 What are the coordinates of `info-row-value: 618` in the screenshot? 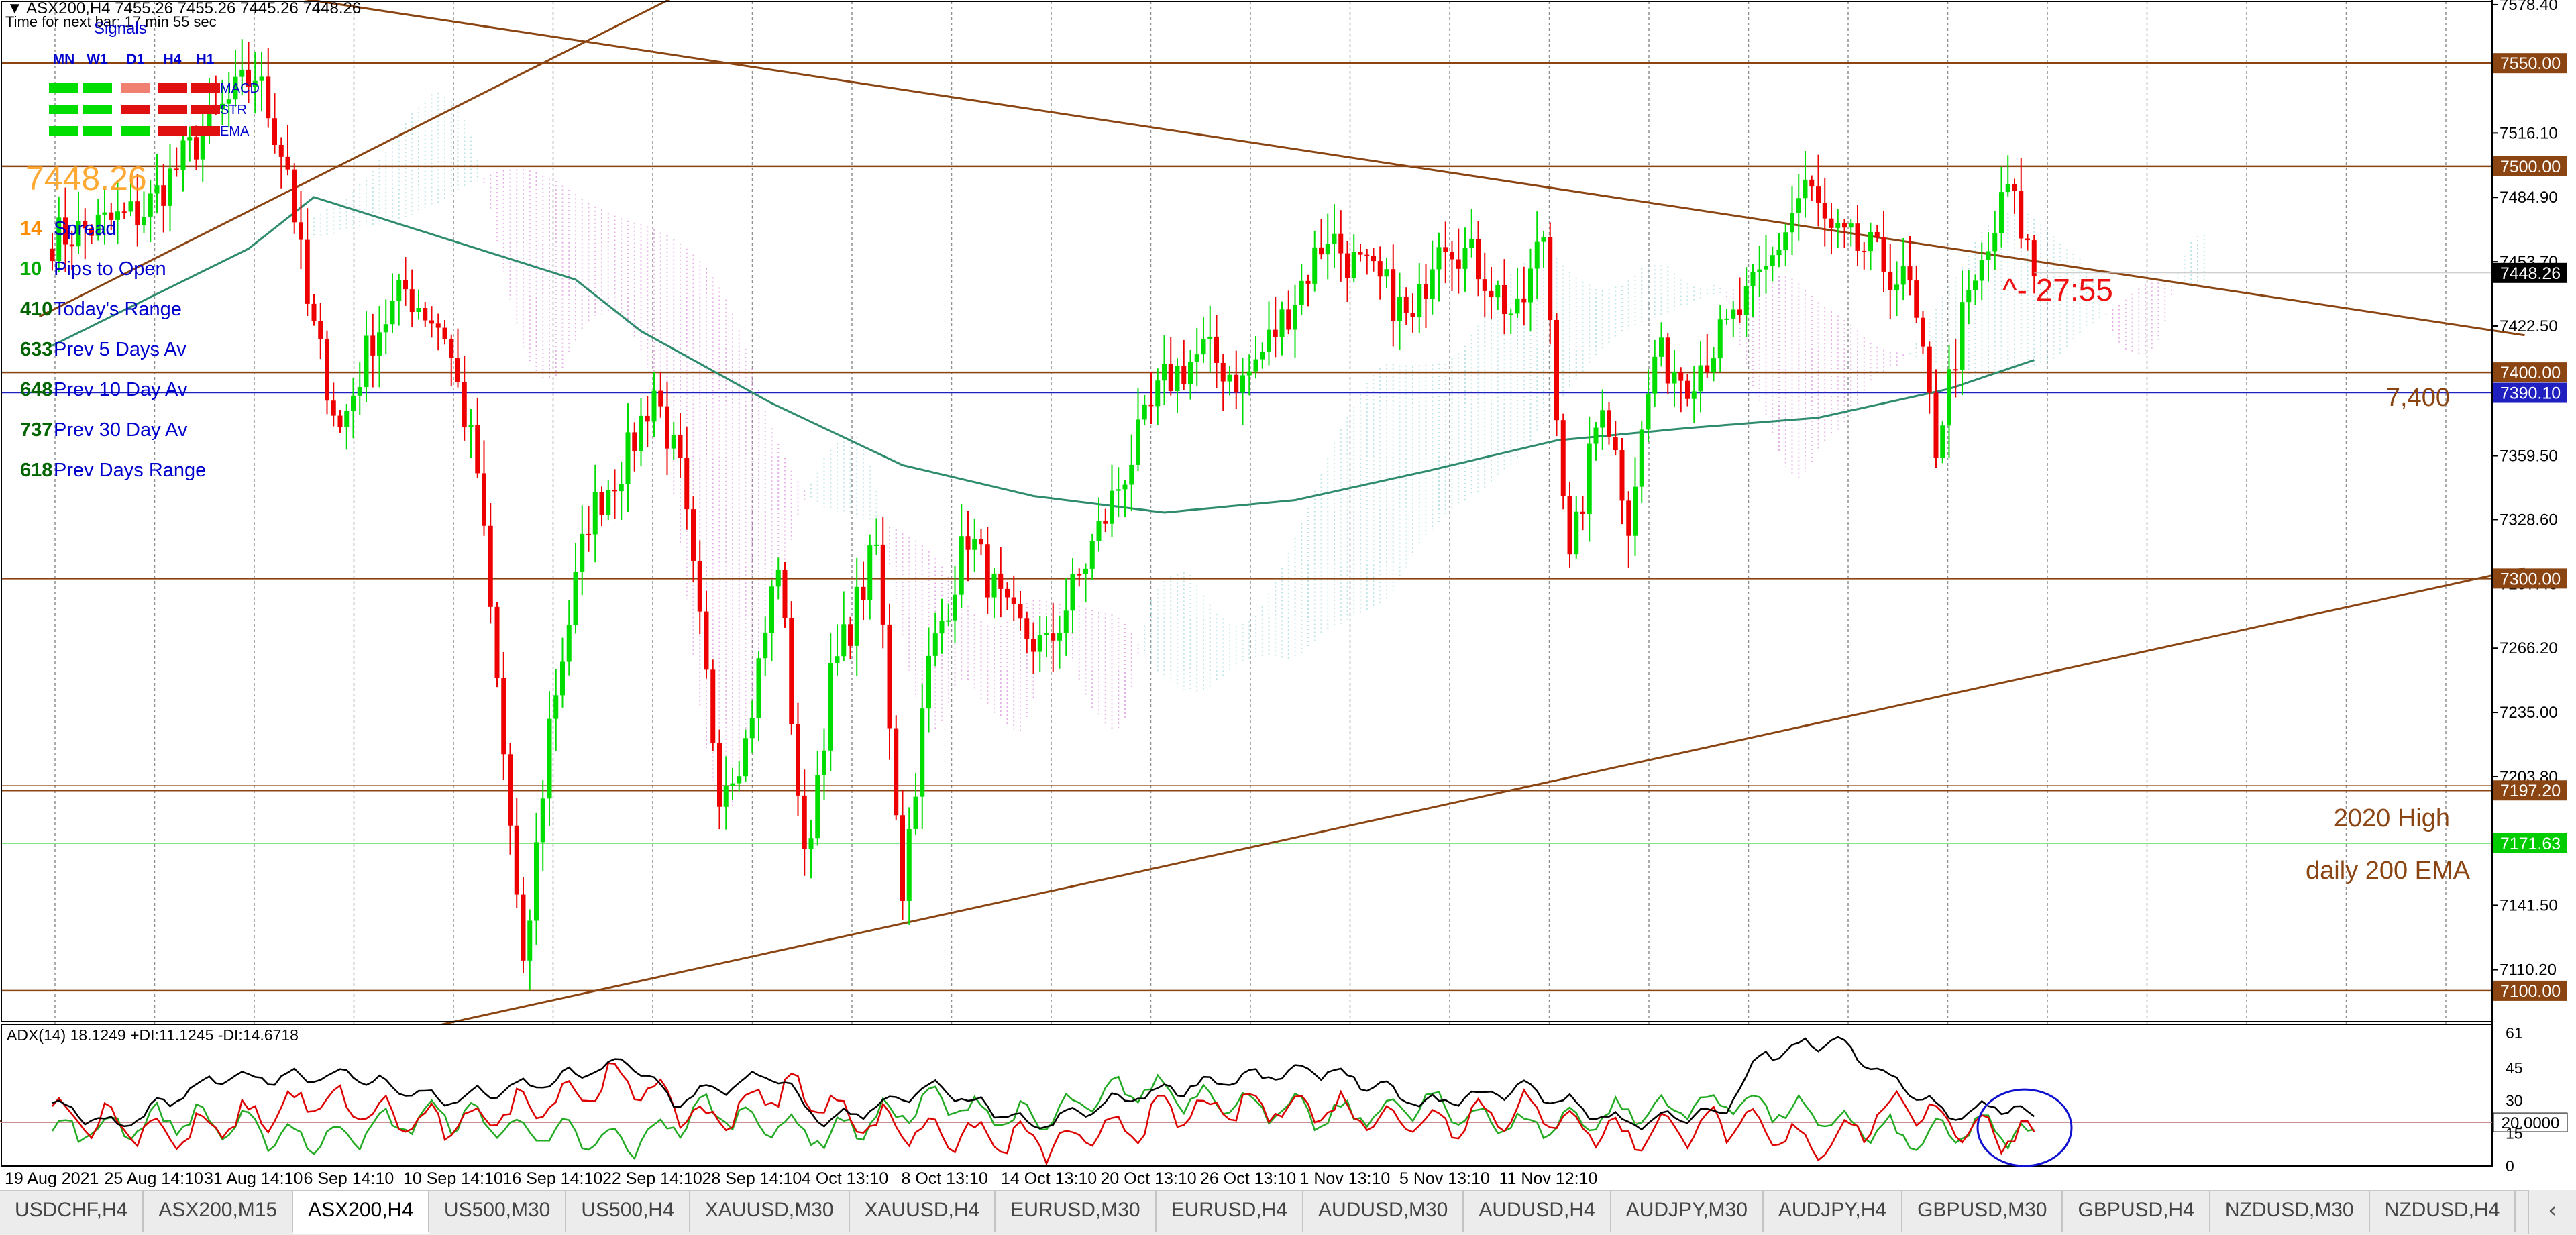 It's located at (36, 470).